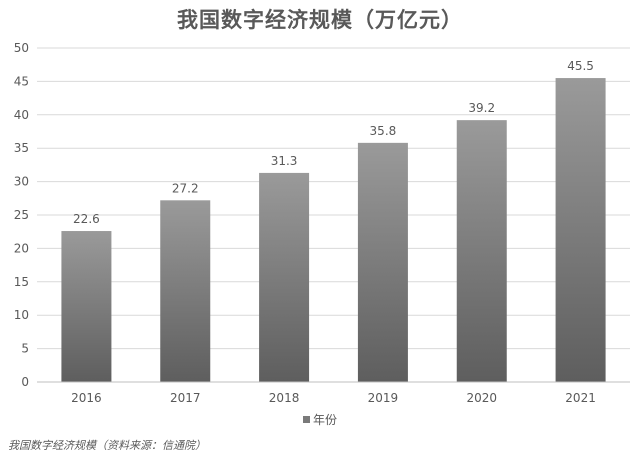 This screenshot has width=640, height=459. I want to click on x-tick-label: 2018, so click(284, 398).